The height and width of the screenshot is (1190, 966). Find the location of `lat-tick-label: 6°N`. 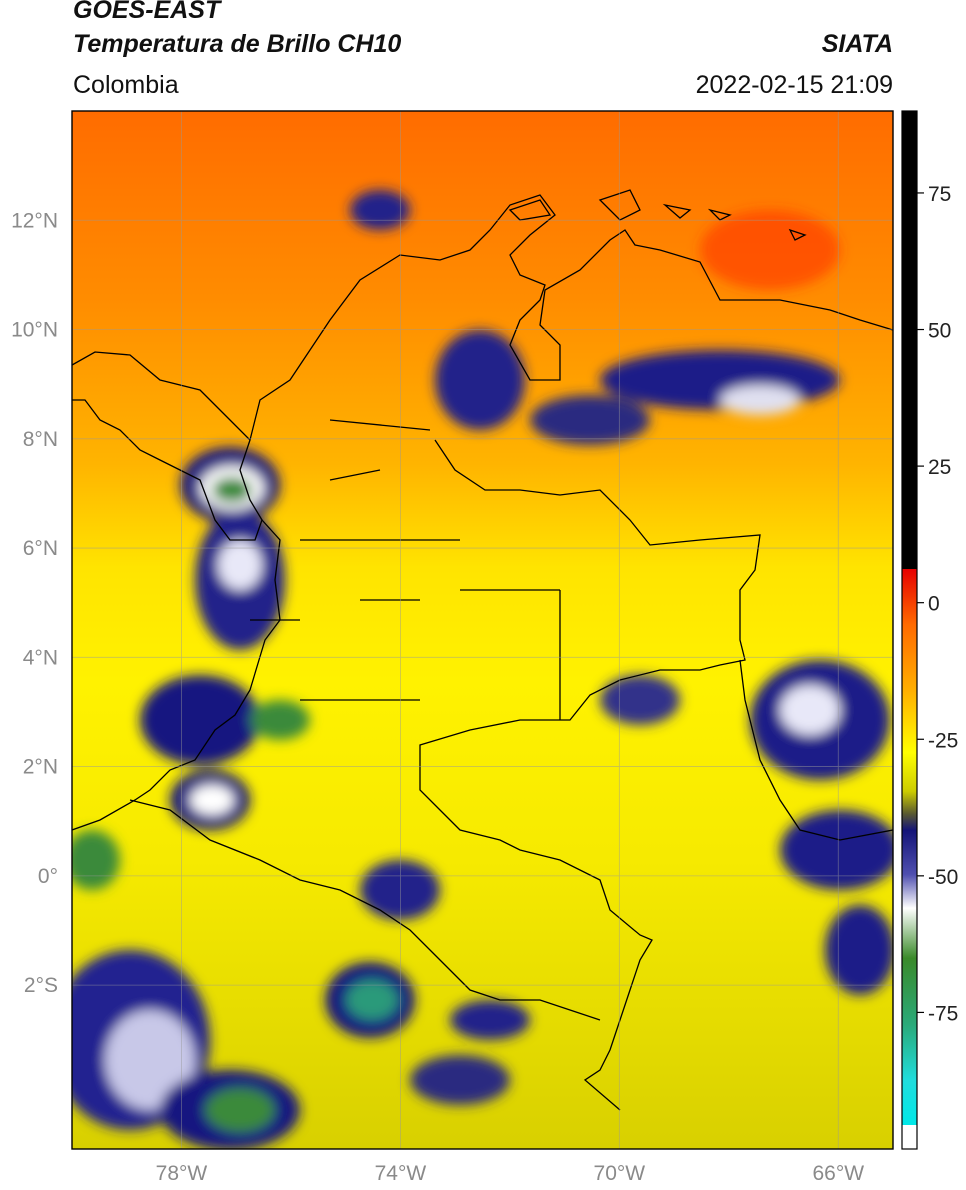

lat-tick-label: 6°N is located at coordinates (40, 548).